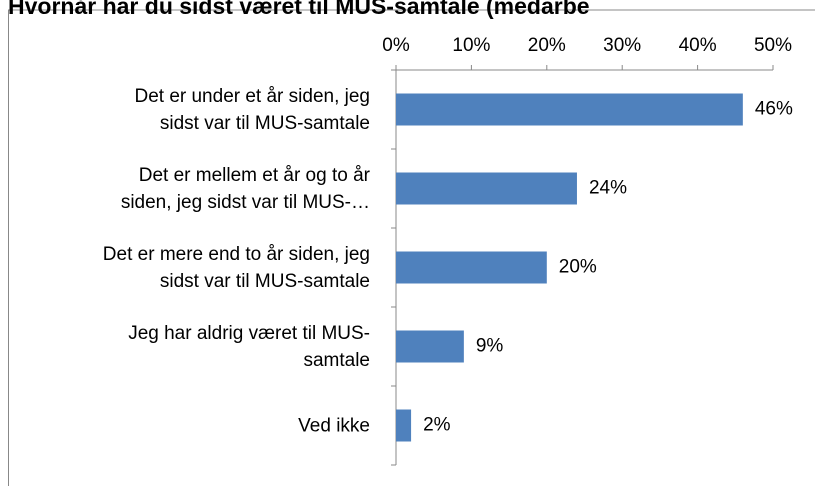  I want to click on value-label: 20%, so click(578, 267).